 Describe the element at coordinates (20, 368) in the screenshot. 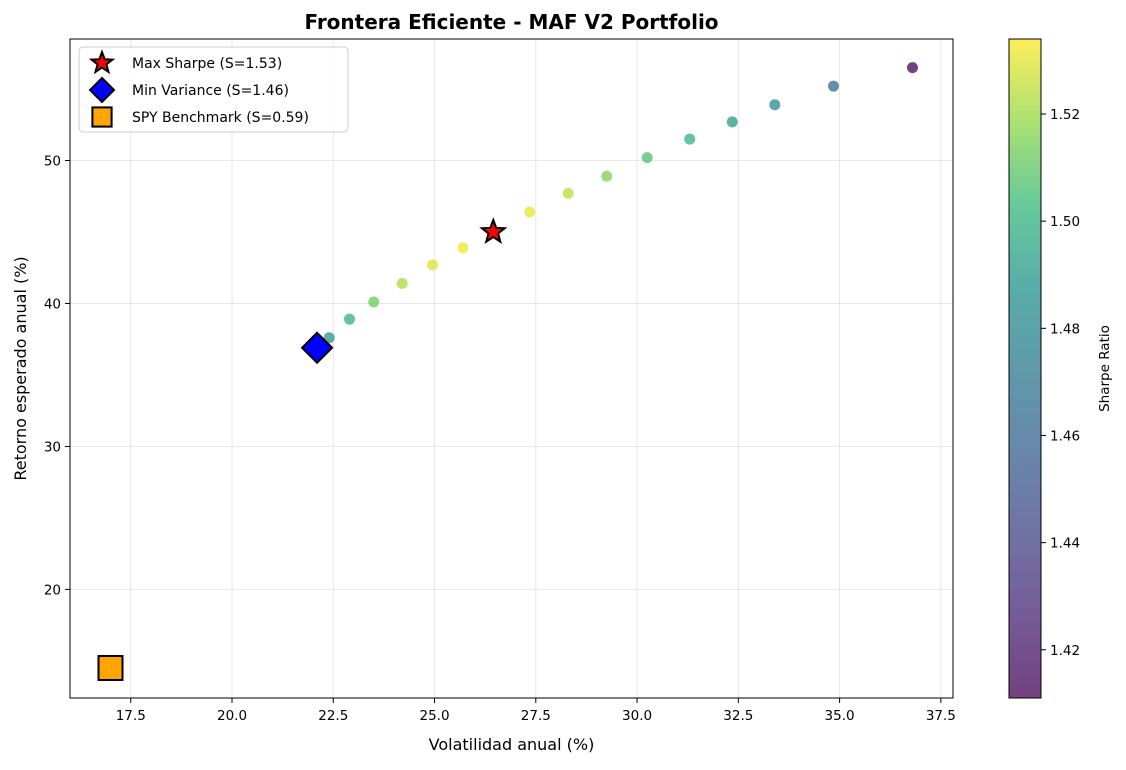

I see `y-axis-label: Retorno esperado anual (%)` at that location.